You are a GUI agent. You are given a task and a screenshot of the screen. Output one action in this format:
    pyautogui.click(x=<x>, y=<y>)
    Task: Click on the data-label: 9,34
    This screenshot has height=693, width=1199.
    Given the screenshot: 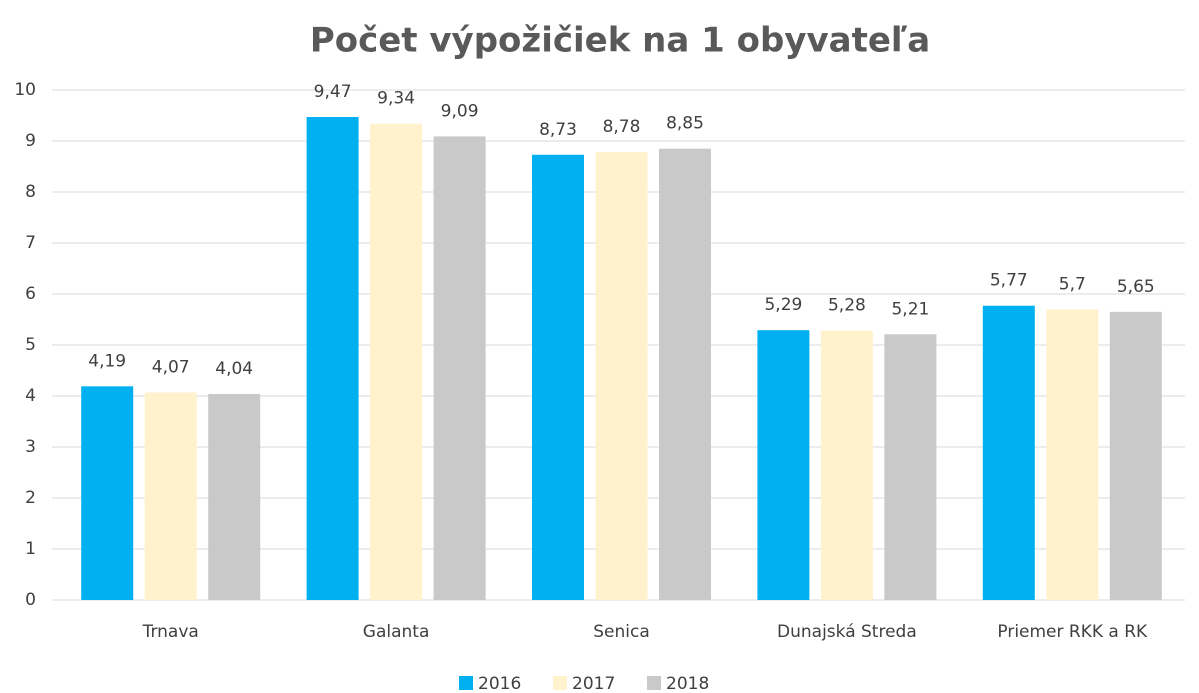 What is the action you would take?
    pyautogui.click(x=396, y=99)
    